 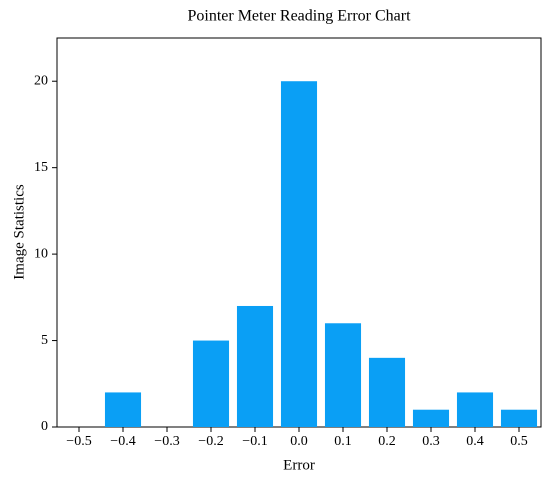 I want to click on chart-title: Pointer Meter Reading Error Chart, so click(x=299, y=16).